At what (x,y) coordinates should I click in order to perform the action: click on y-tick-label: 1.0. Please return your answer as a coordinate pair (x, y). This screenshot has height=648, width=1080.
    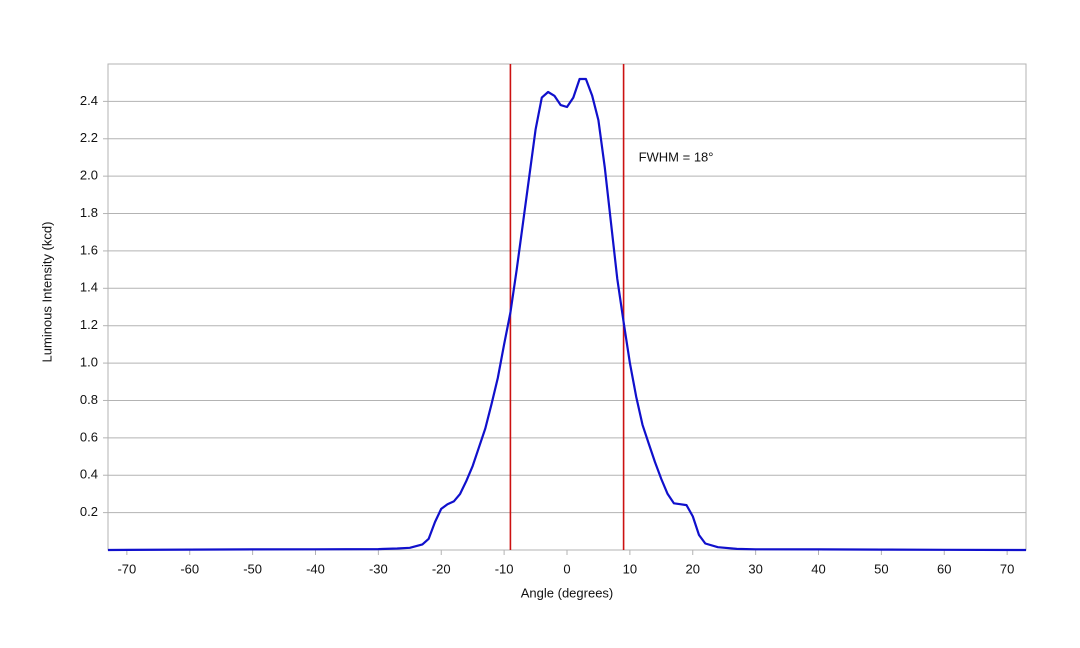
    Looking at the image, I should click on (89, 362).